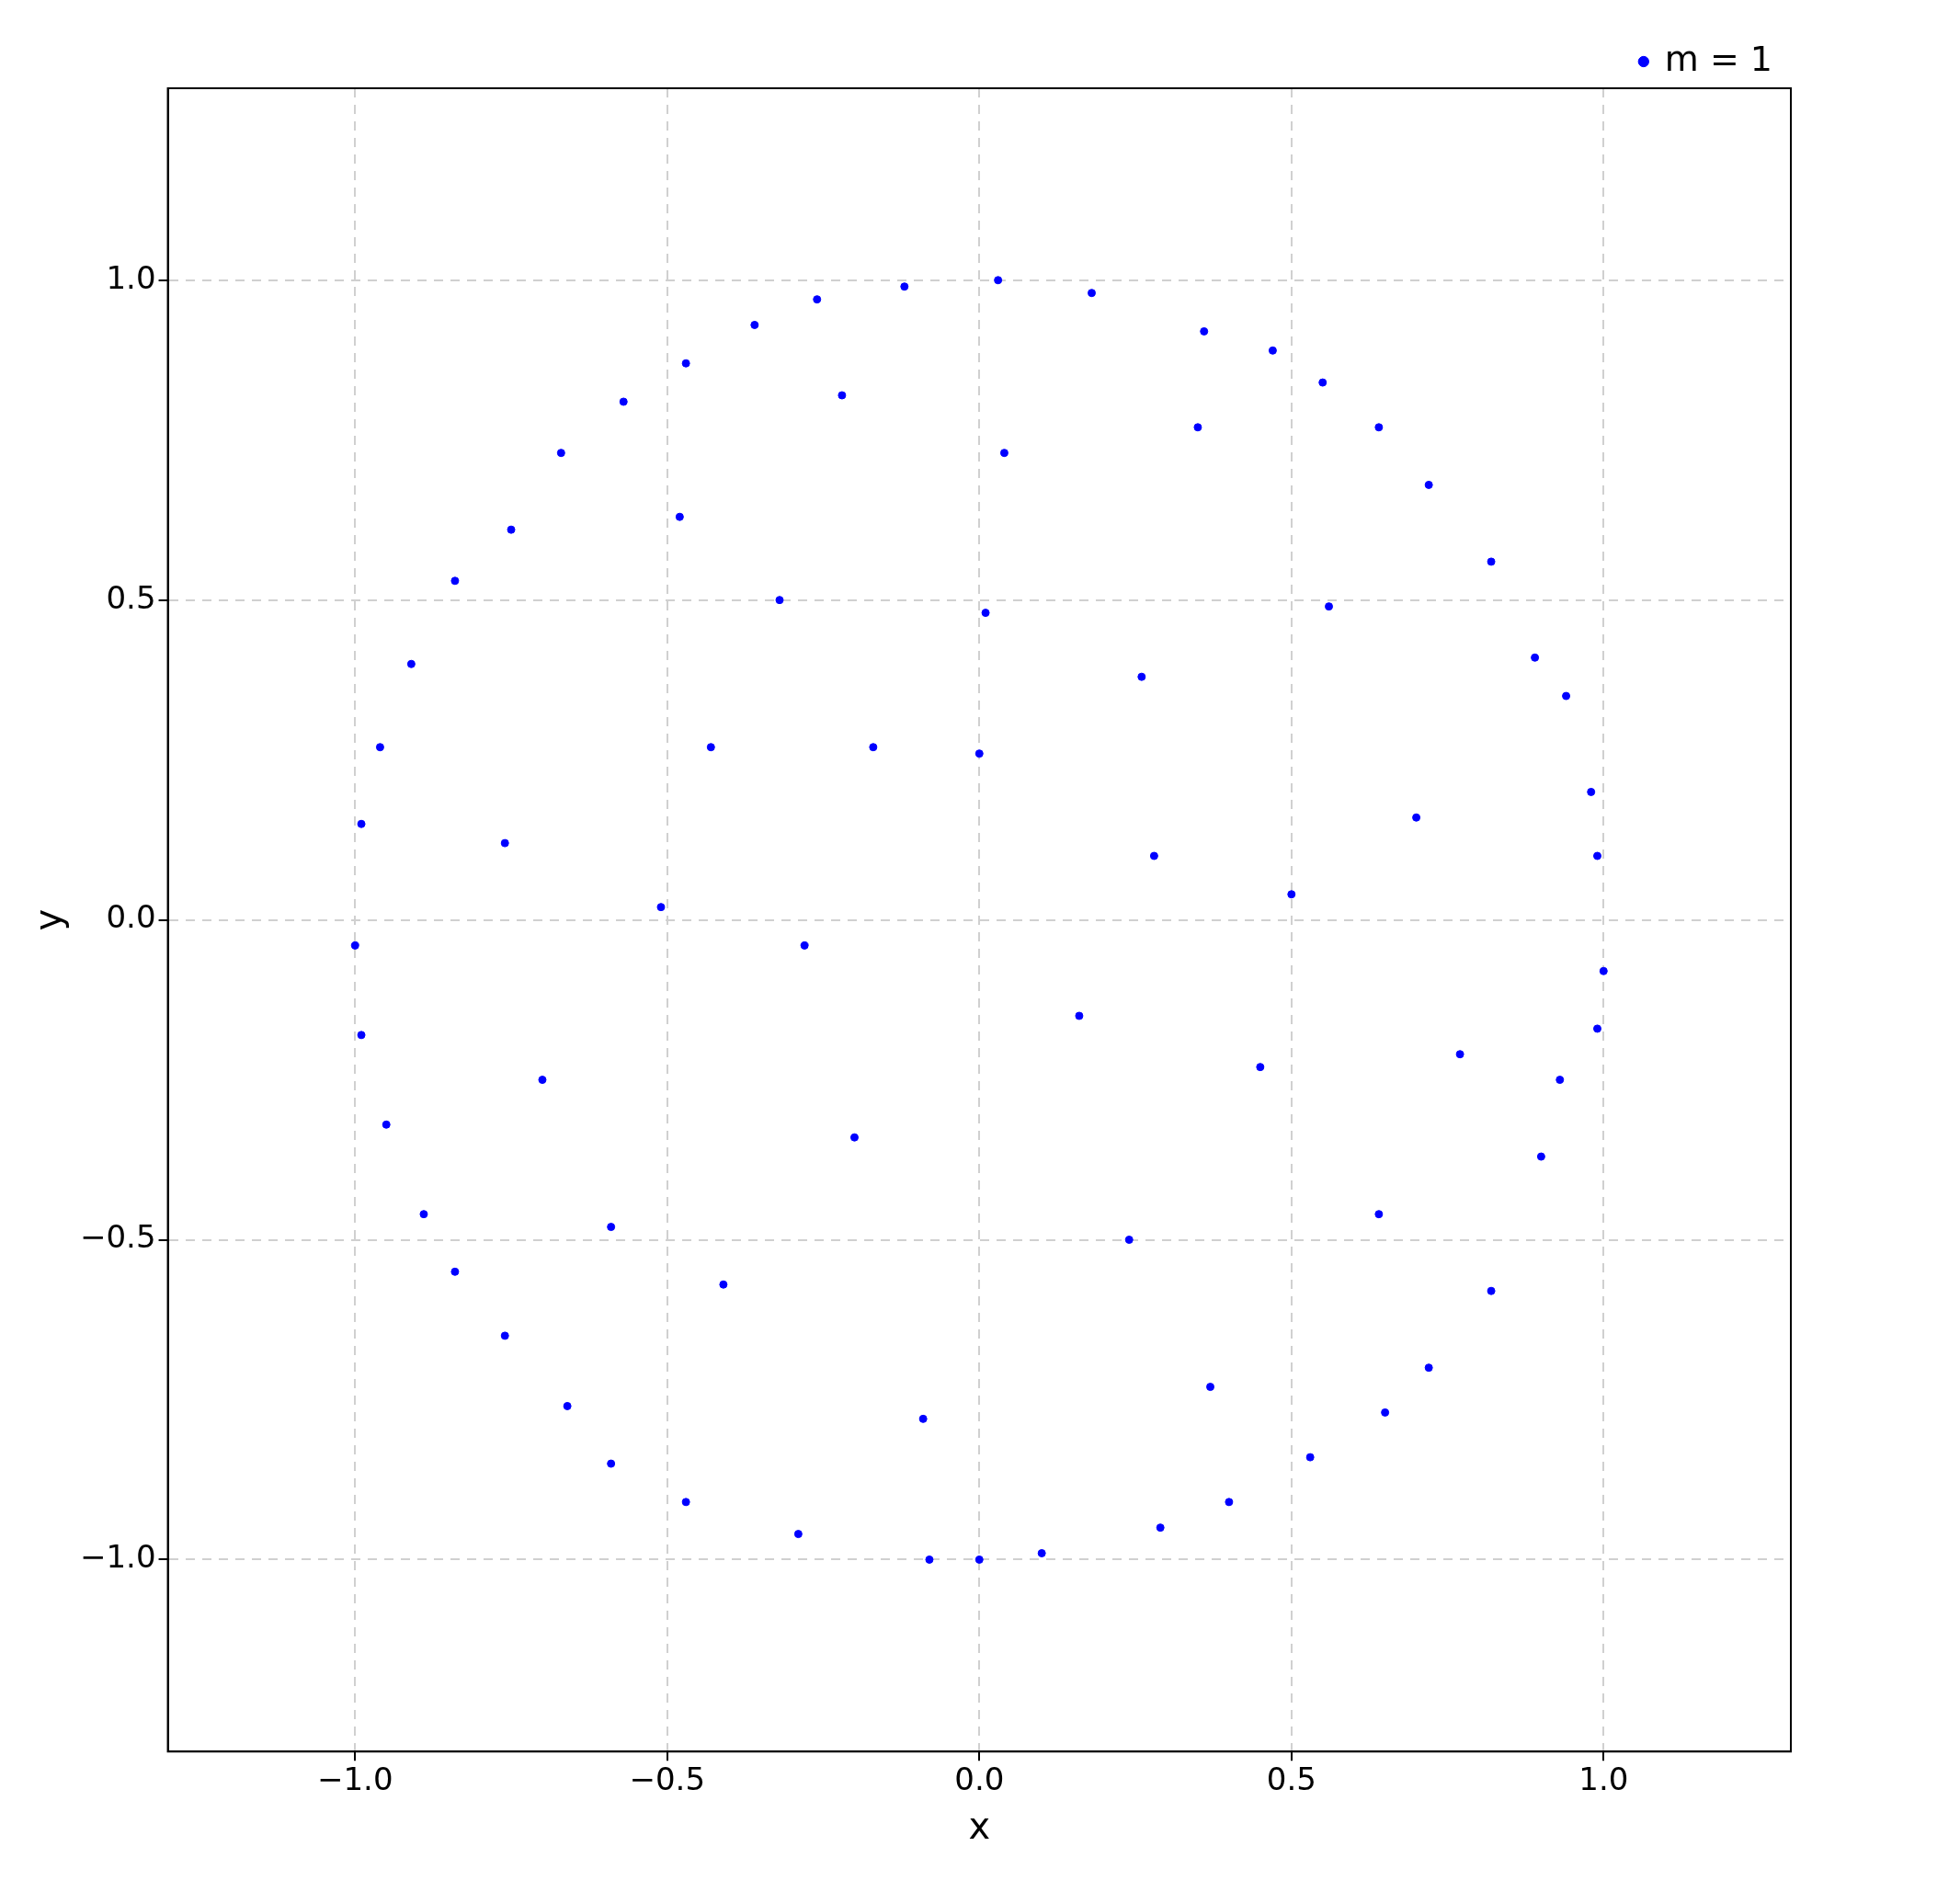  Describe the element at coordinates (979, 1779) in the screenshot. I see `x-tick-label: 0.0` at that location.